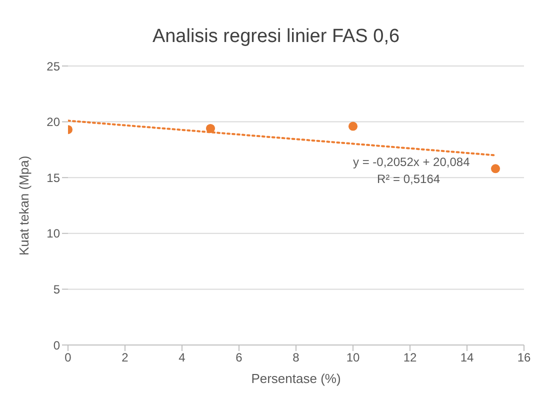  What do you see at coordinates (296, 357) in the screenshot?
I see `x-tick-label: 8` at bounding box center [296, 357].